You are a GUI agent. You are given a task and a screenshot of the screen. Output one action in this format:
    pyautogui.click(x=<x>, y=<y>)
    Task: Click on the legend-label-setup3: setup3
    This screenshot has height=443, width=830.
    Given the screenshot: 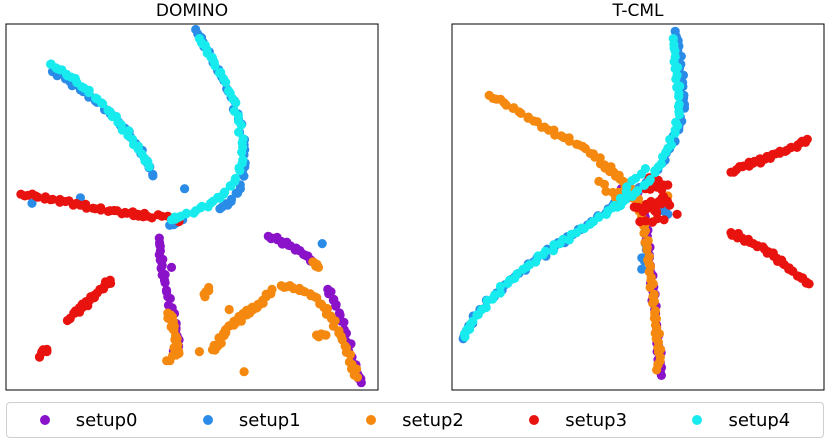 What is the action you would take?
    pyautogui.click(x=596, y=420)
    